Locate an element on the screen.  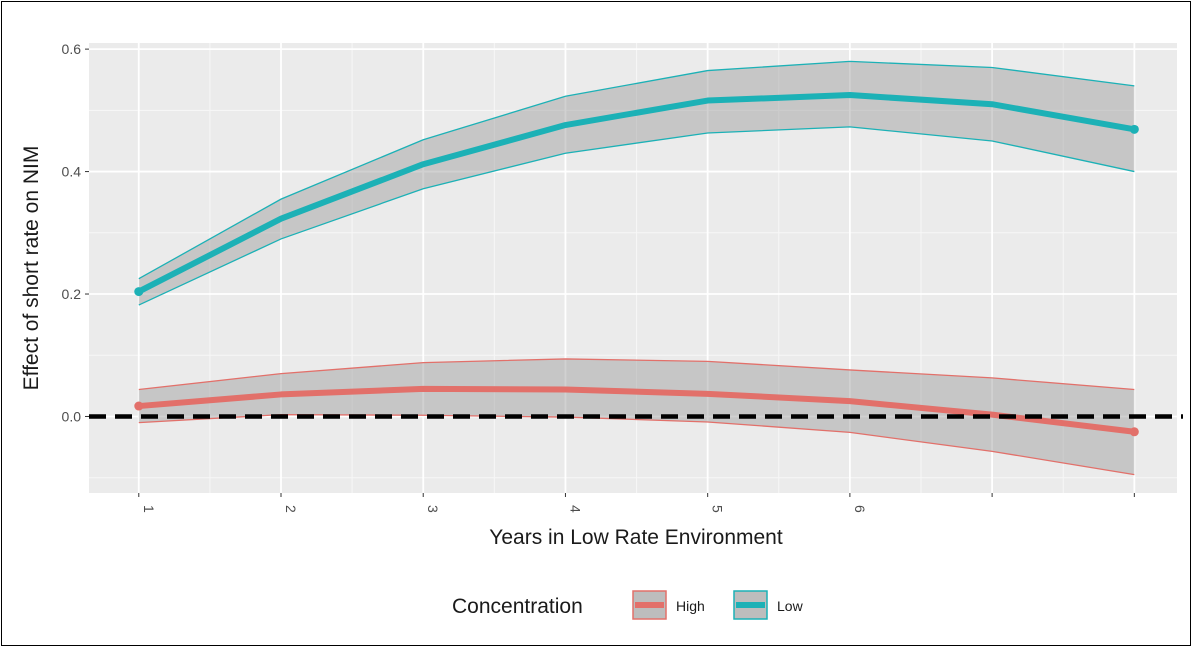
x-tick-label: 1 is located at coordinates (149, 509).